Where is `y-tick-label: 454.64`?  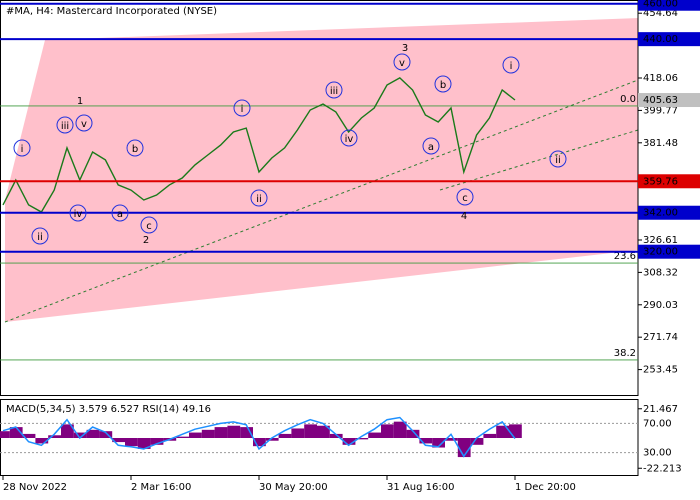 y-tick-label: 454.64 is located at coordinates (660, 13).